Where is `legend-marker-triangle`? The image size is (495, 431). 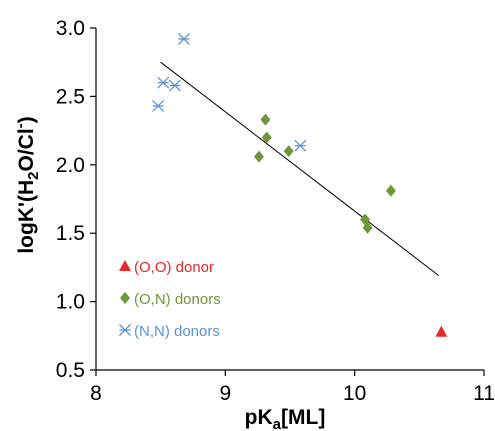
legend-marker-triangle is located at coordinates (125, 265).